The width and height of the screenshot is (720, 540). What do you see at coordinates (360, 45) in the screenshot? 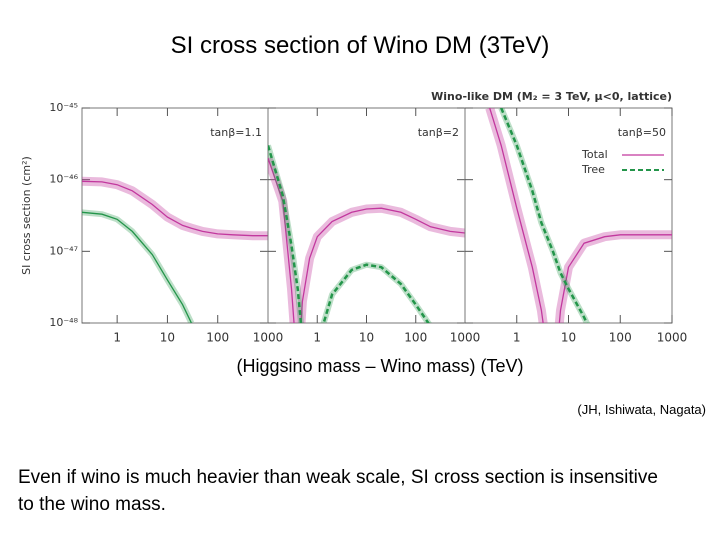
I see `slide-title: SI cross section of Wino DM (3TeV)` at bounding box center [360, 45].